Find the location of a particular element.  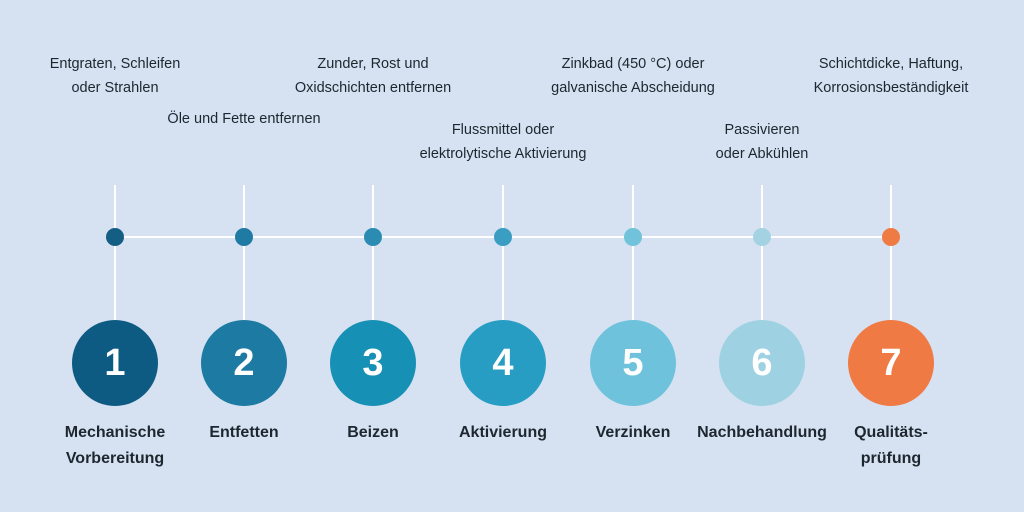

step-number-circle: 2 is located at coordinates (244, 363).